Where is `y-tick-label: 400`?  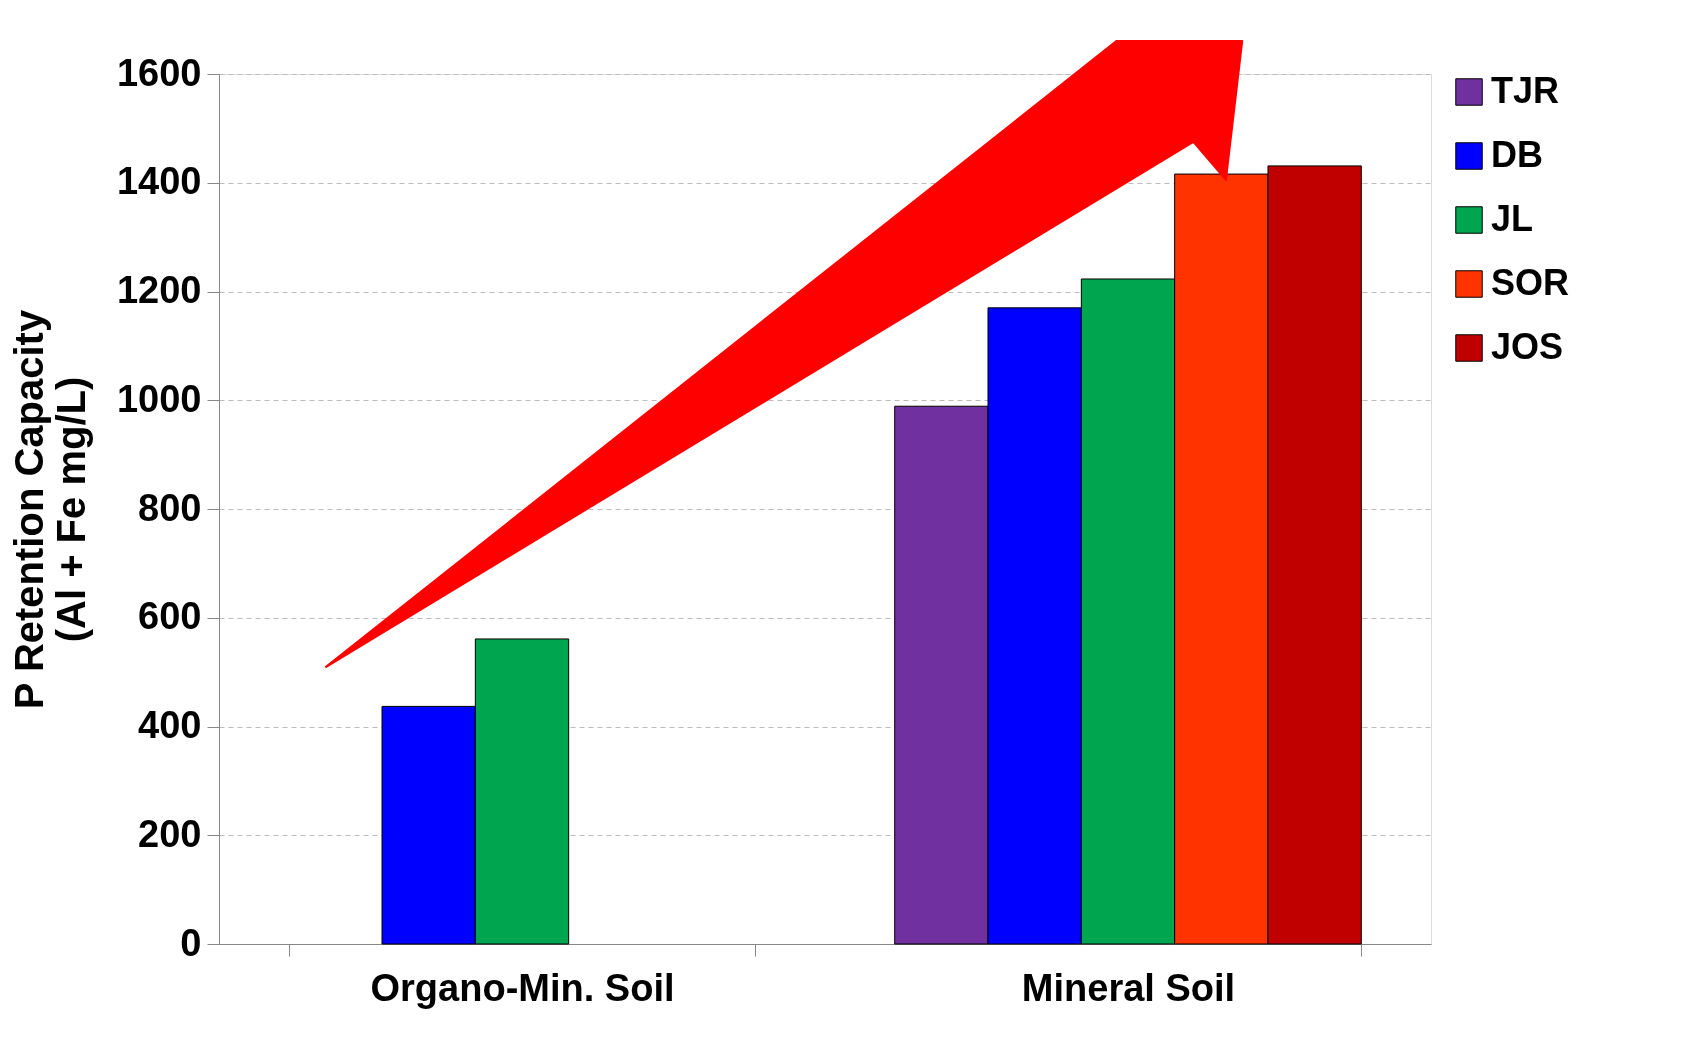
y-tick-label: 400 is located at coordinates (170, 725).